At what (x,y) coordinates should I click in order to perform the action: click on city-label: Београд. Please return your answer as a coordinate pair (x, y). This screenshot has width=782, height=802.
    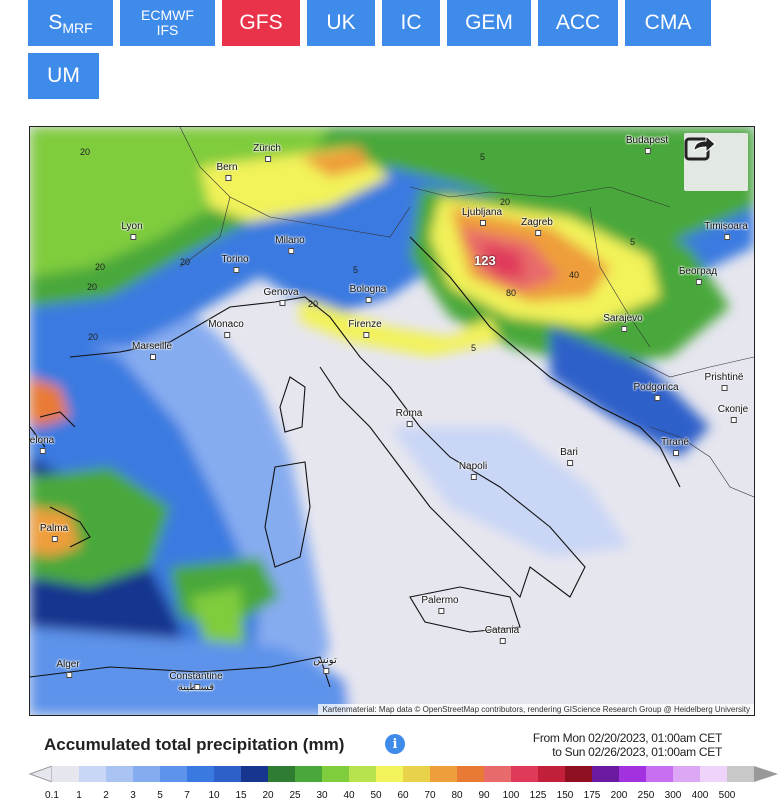
    Looking at the image, I should click on (698, 275).